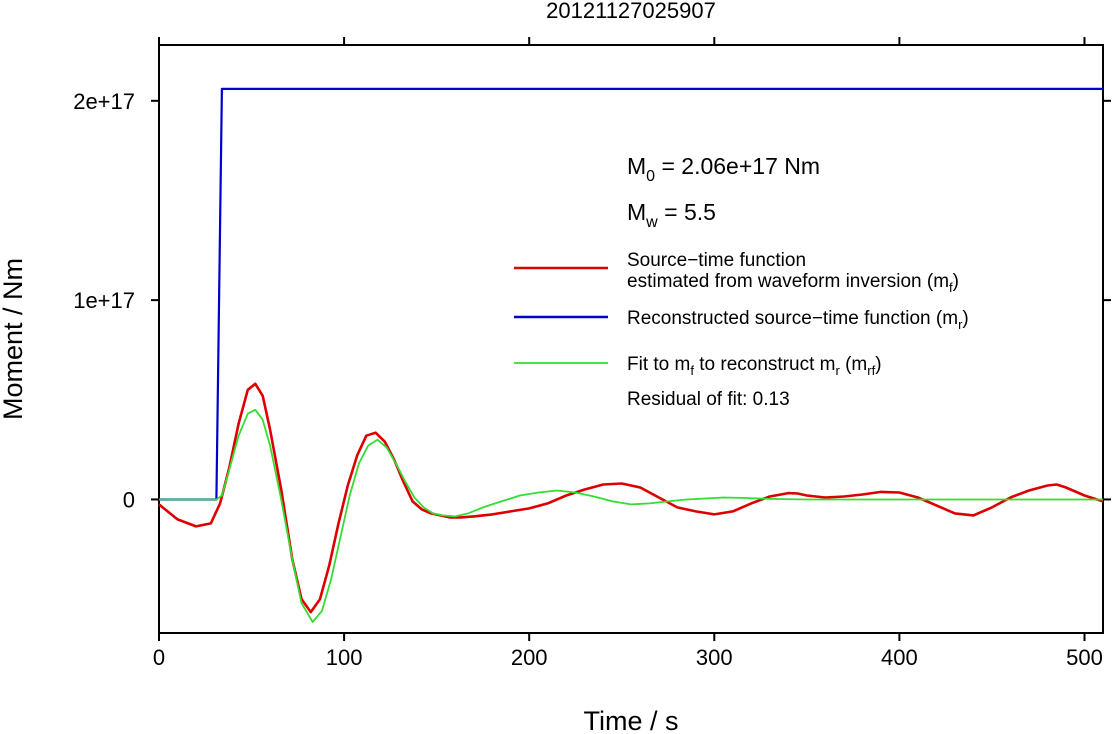 This screenshot has width=1117, height=734. What do you see at coordinates (716, 260) in the screenshot?
I see `legend-label-source-time-1: Source−time function` at bounding box center [716, 260].